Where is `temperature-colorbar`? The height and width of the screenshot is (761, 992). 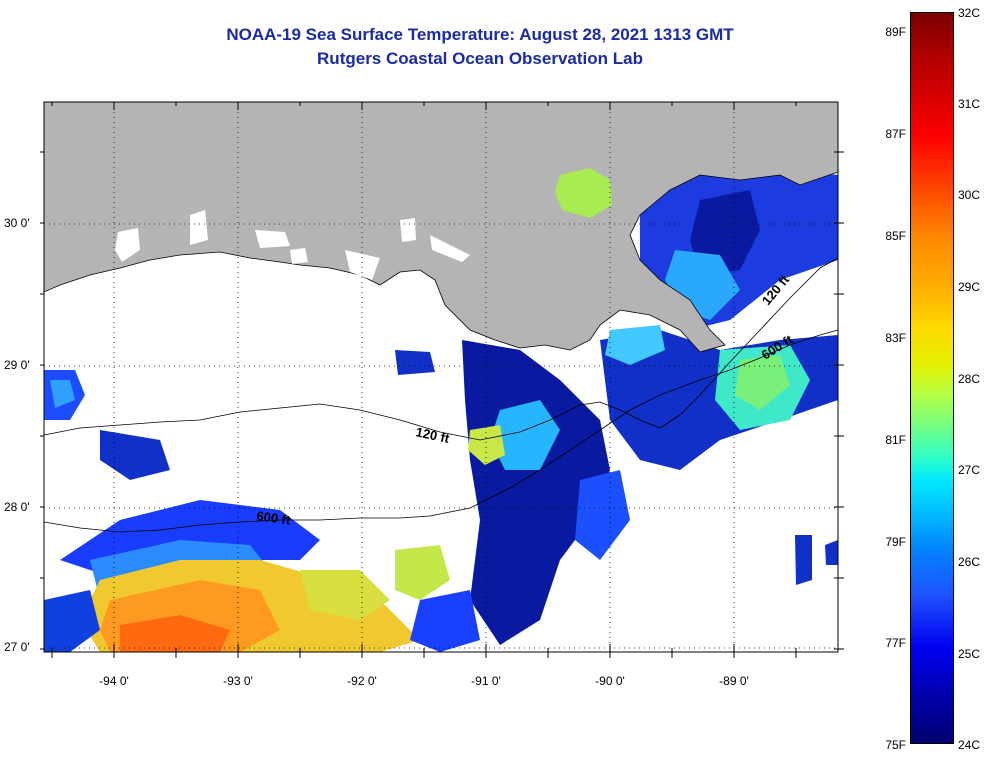
temperature-colorbar is located at coordinates (932, 378).